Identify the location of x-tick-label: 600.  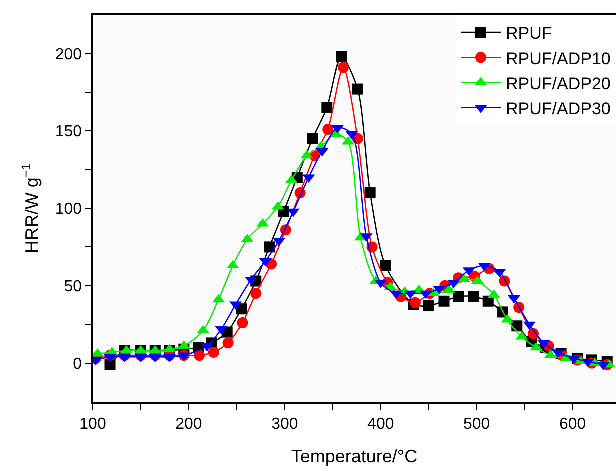
(572, 424).